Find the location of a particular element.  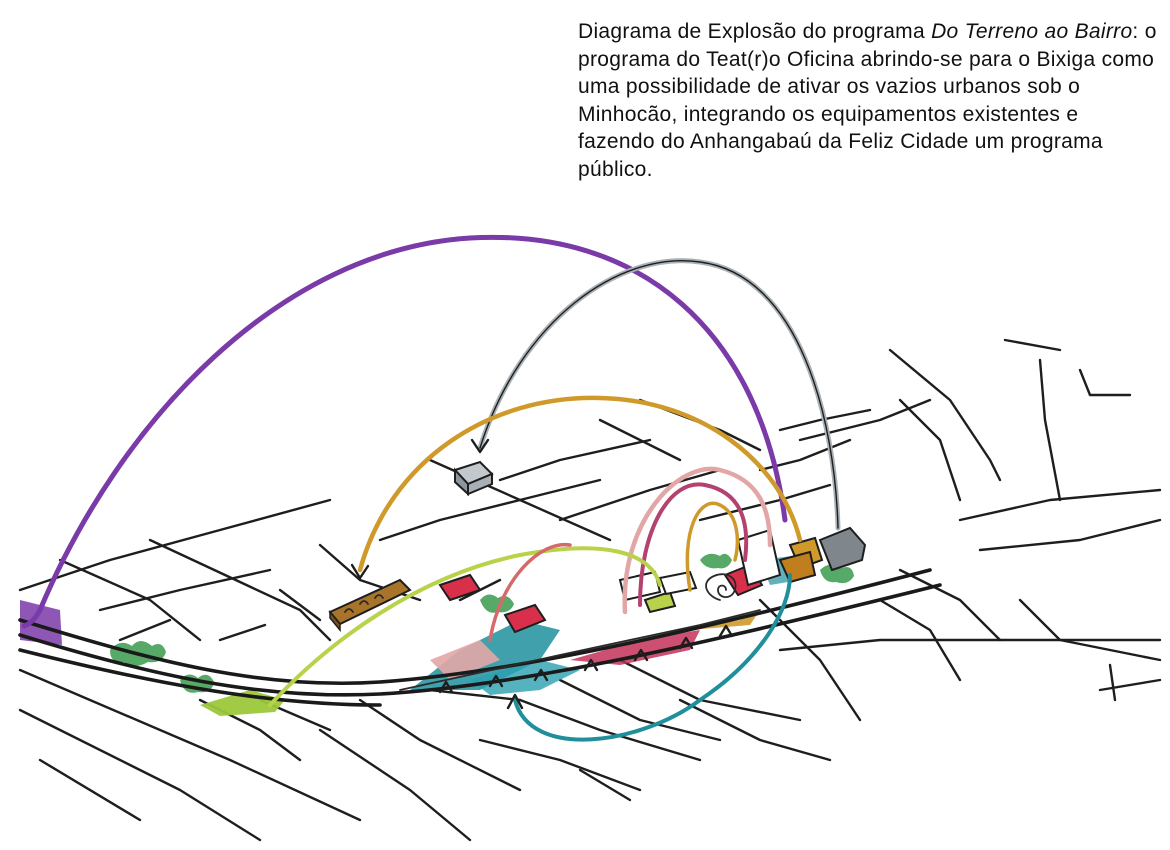

minhocao-viaduct is located at coordinates (480, 637).